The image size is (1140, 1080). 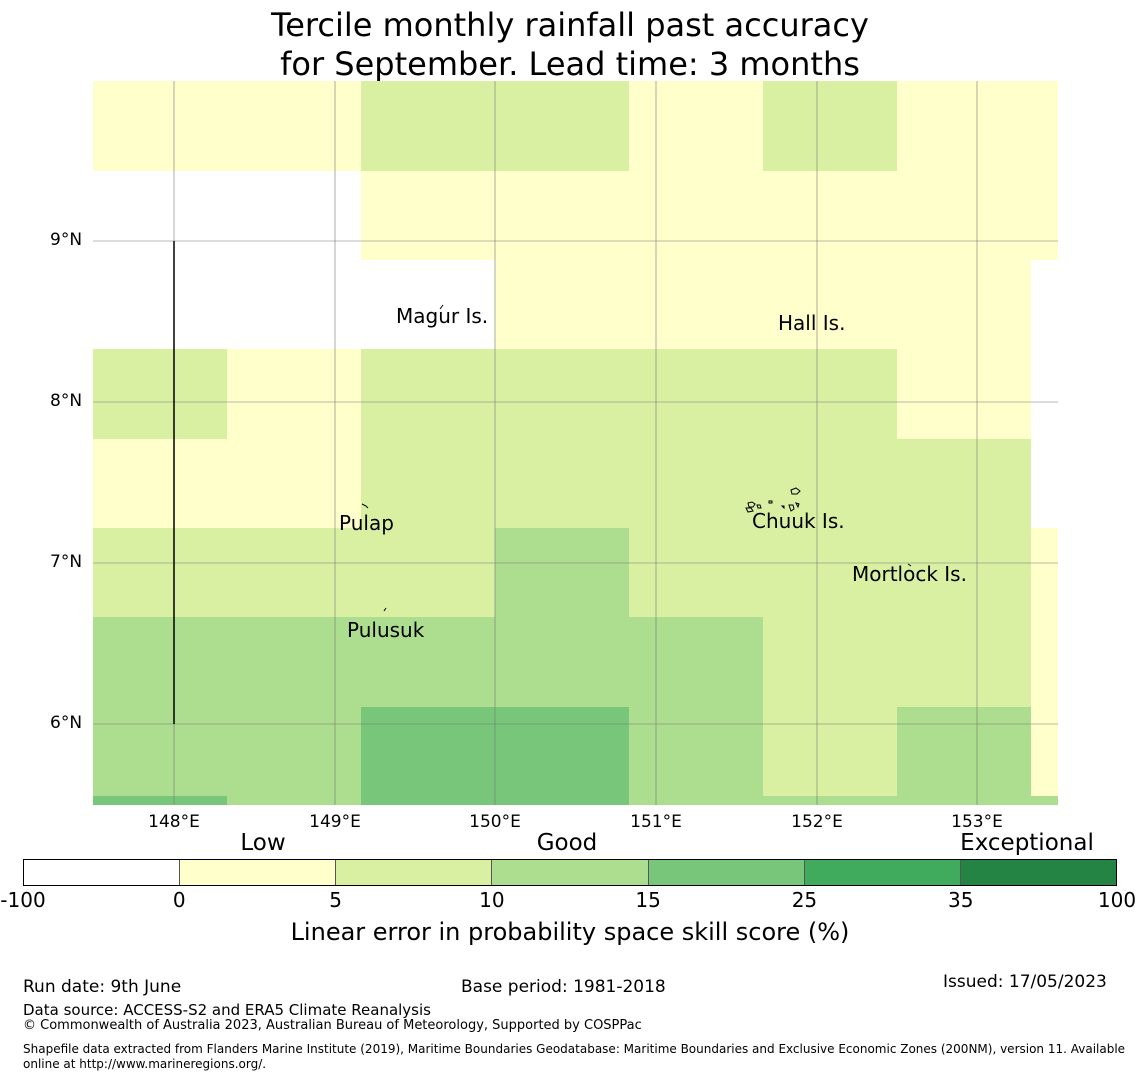 I want to click on issued-date: Issued: 17/05/2023, so click(x=1025, y=982).